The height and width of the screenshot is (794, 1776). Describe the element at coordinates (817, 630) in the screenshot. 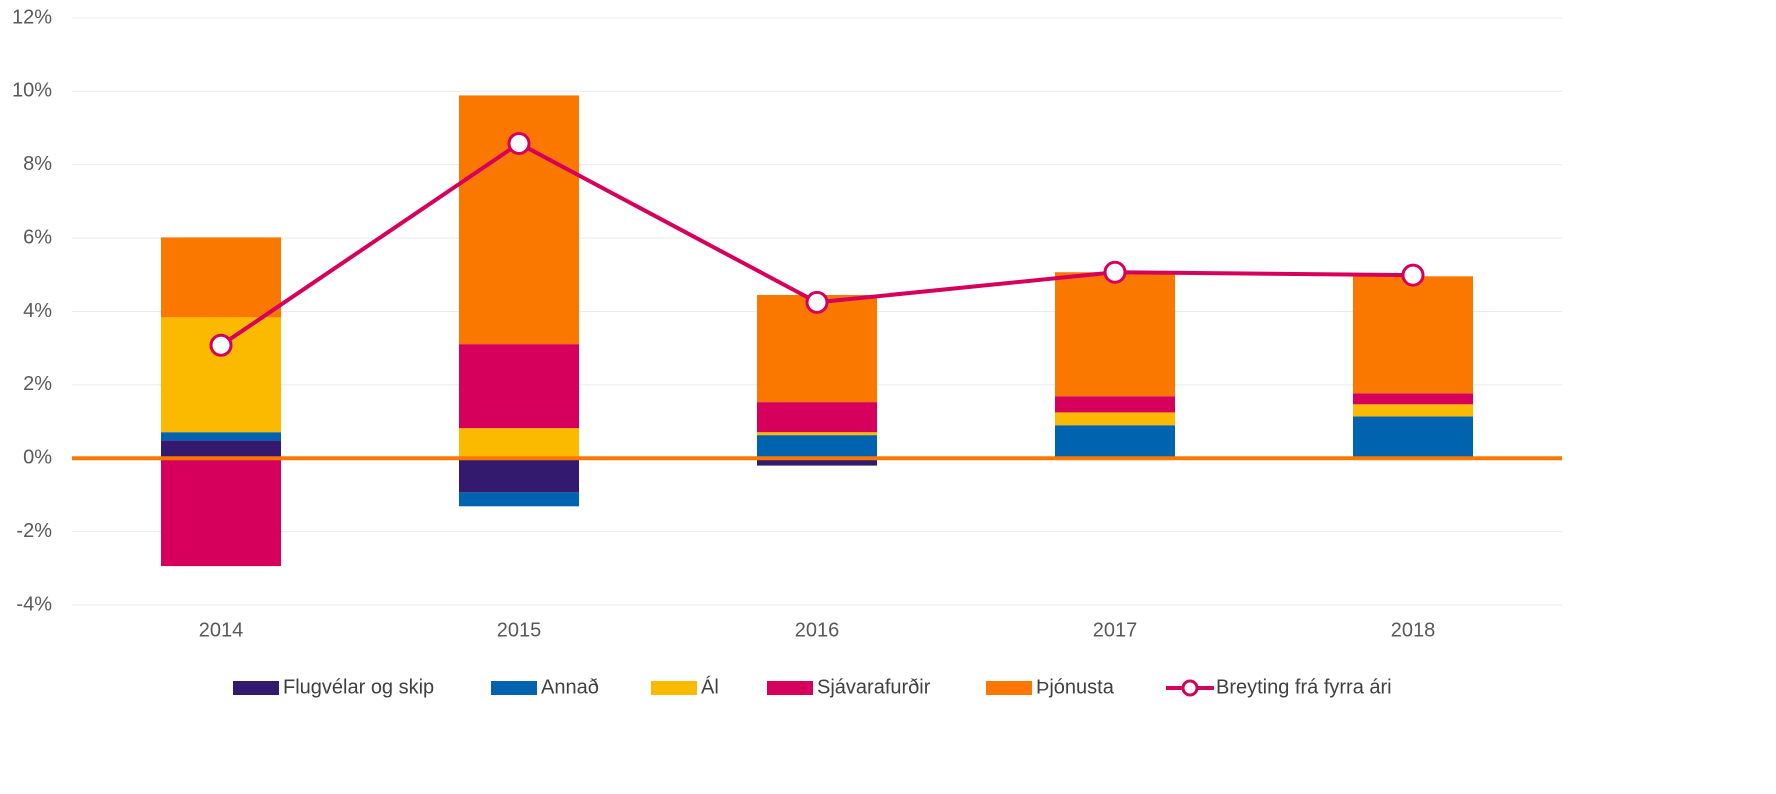

I see `x-tick-label: 2016` at that location.